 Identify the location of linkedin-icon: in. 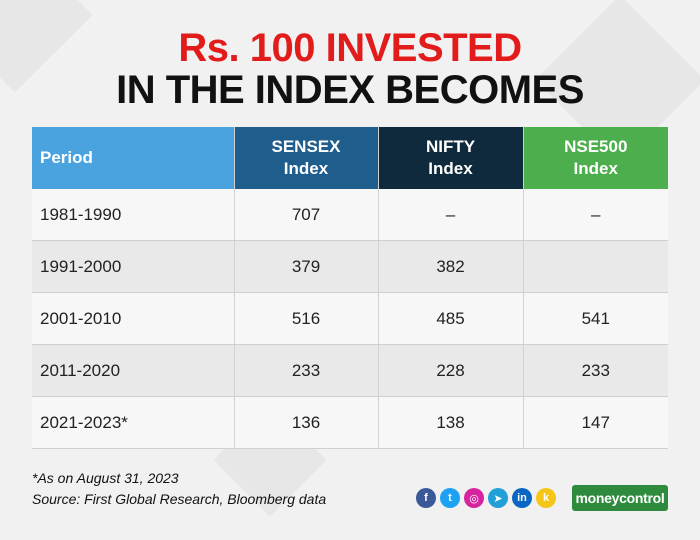
(522, 498).